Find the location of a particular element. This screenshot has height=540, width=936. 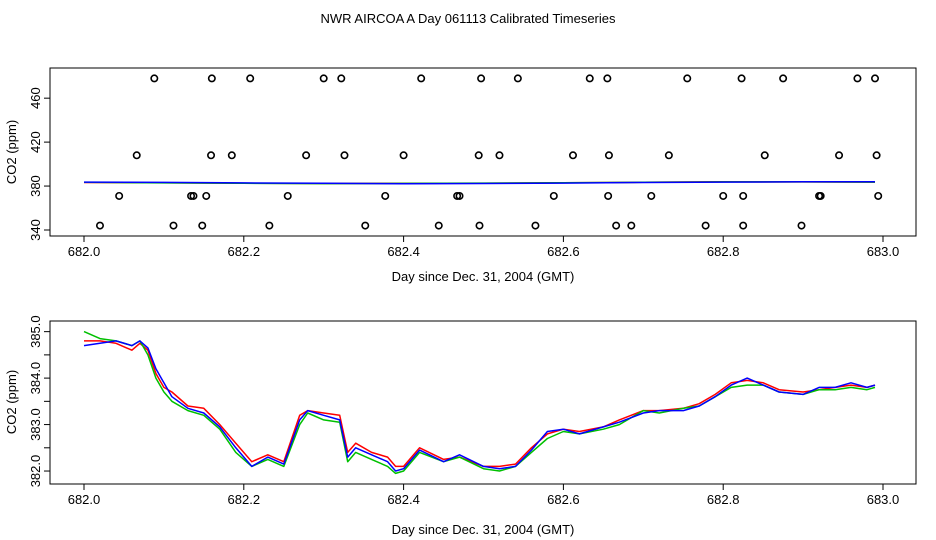

bottom-x-tick-label: 682.6 is located at coordinates (563, 499).